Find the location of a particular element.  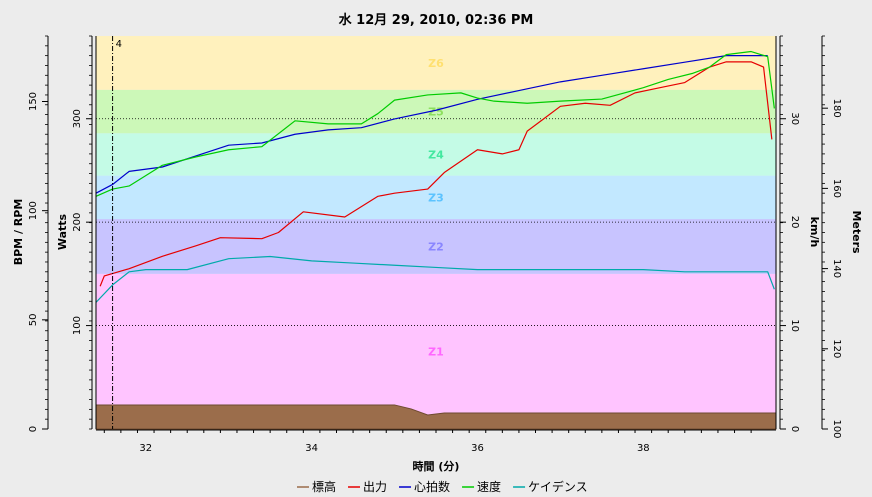

y-axis-label-meters: Meters is located at coordinates (856, 232).